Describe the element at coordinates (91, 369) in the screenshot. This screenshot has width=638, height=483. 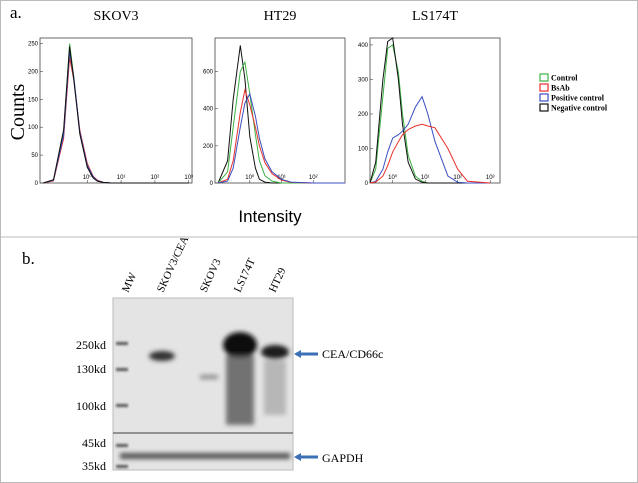
I see `size-marker: 130kd` at that location.